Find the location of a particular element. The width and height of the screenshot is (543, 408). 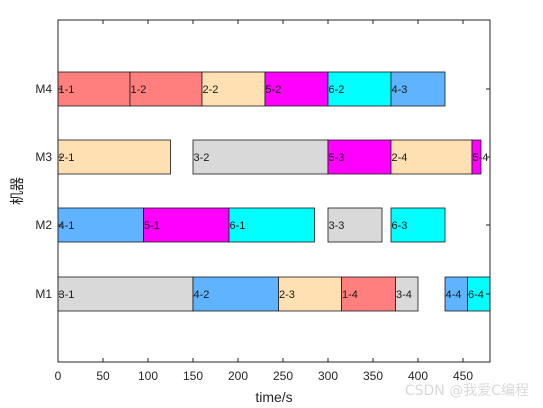

task-label-2-4: 2-4 is located at coordinates (400, 158).